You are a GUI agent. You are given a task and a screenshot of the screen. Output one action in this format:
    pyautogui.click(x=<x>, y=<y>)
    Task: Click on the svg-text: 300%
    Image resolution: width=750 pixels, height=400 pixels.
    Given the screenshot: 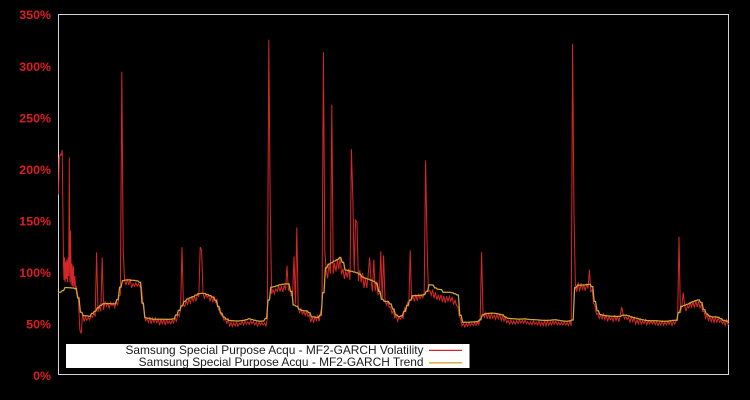 What is the action you would take?
    pyautogui.click(x=35, y=67)
    